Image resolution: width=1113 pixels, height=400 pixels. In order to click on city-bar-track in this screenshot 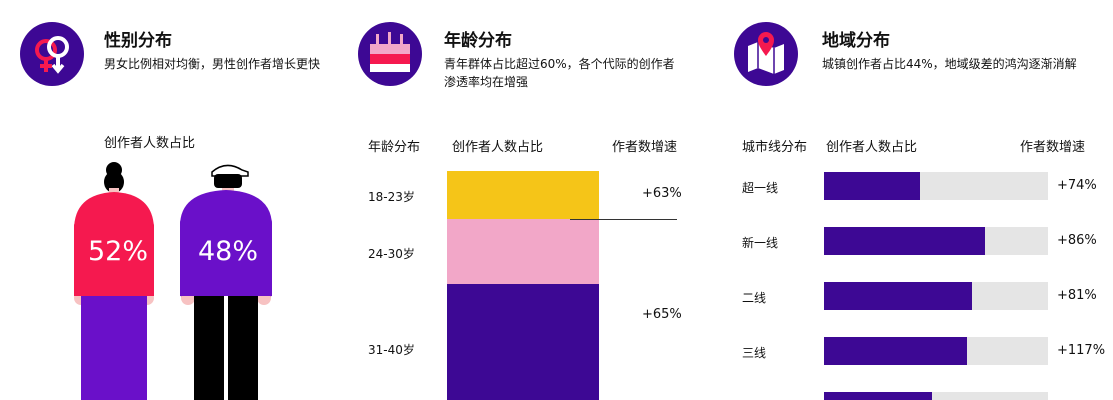, I will do `click(936, 396)`.